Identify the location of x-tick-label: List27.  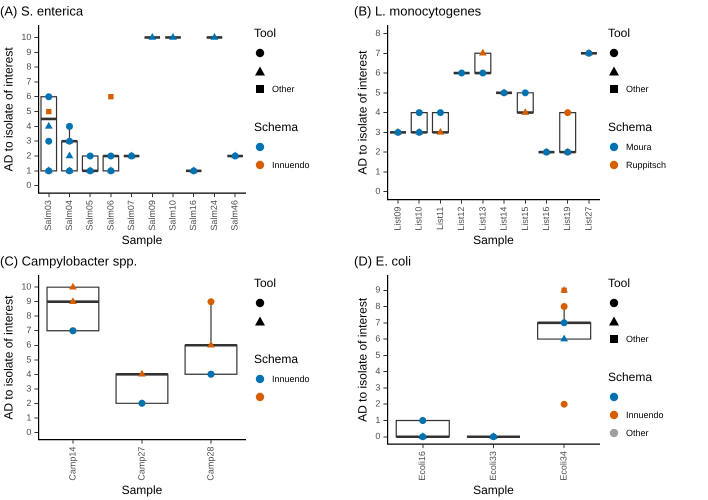
(588, 218).